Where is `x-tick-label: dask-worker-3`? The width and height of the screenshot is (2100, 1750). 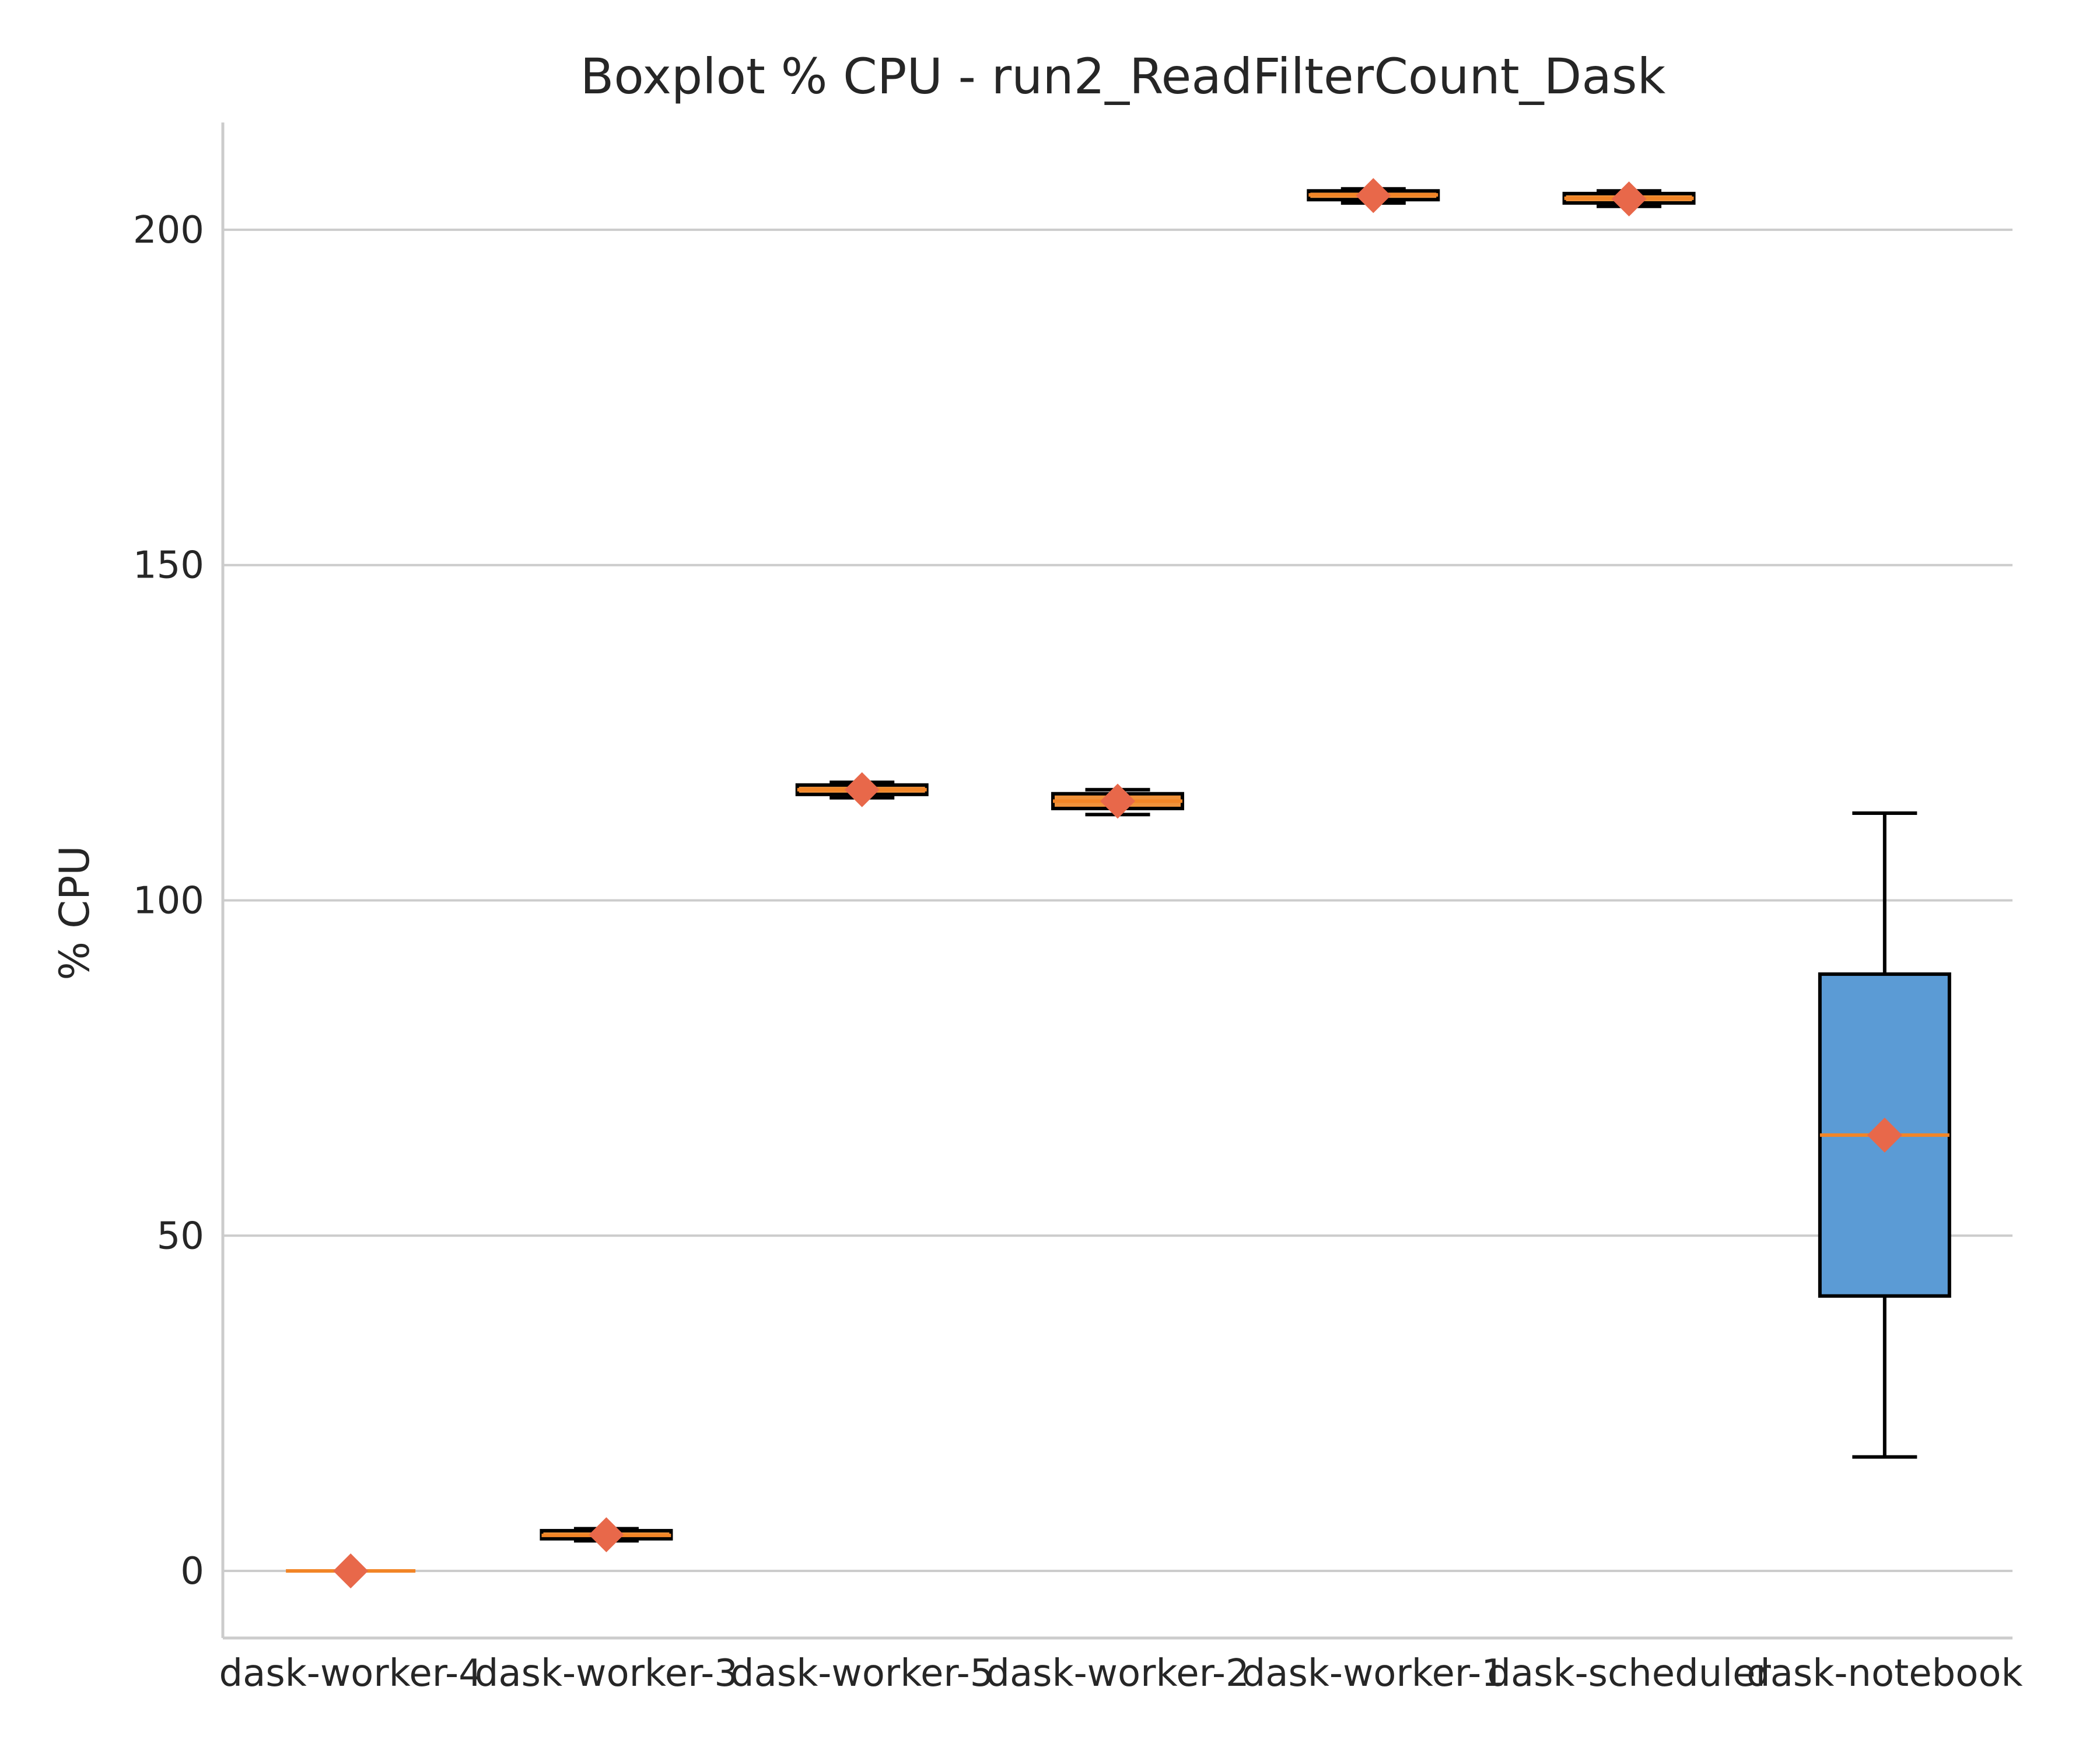 x-tick-label: dask-worker-3 is located at coordinates (606, 1673).